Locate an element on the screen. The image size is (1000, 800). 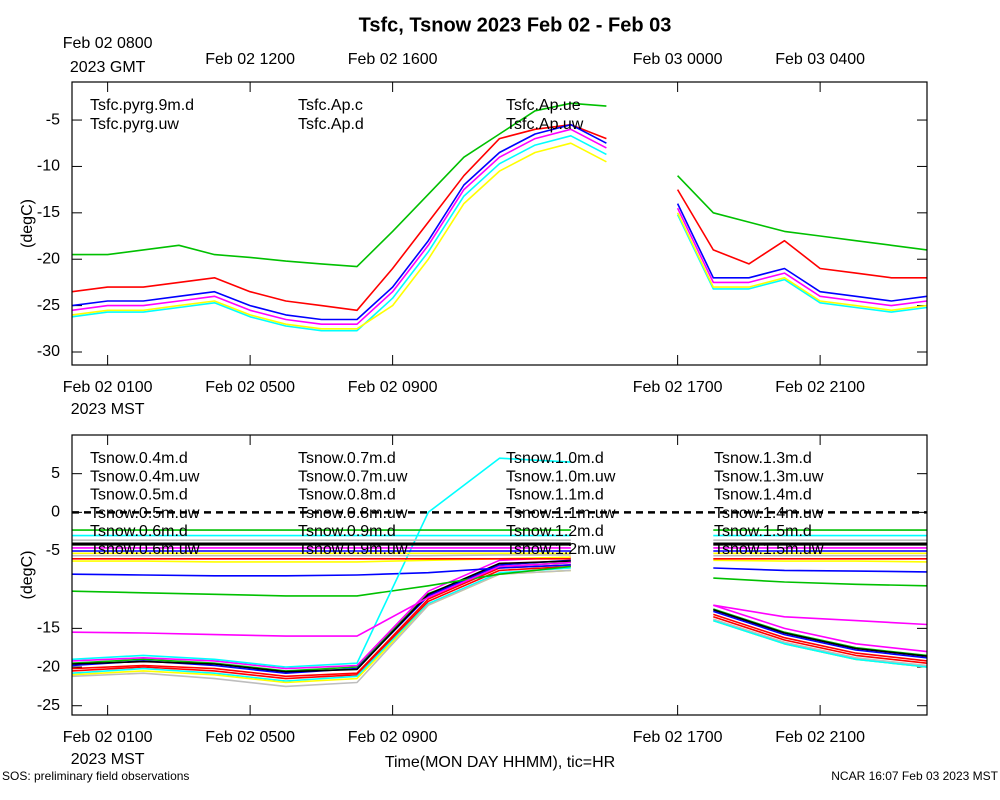
legend-entry: Tsnow.1.3m.d is located at coordinates (763, 458).